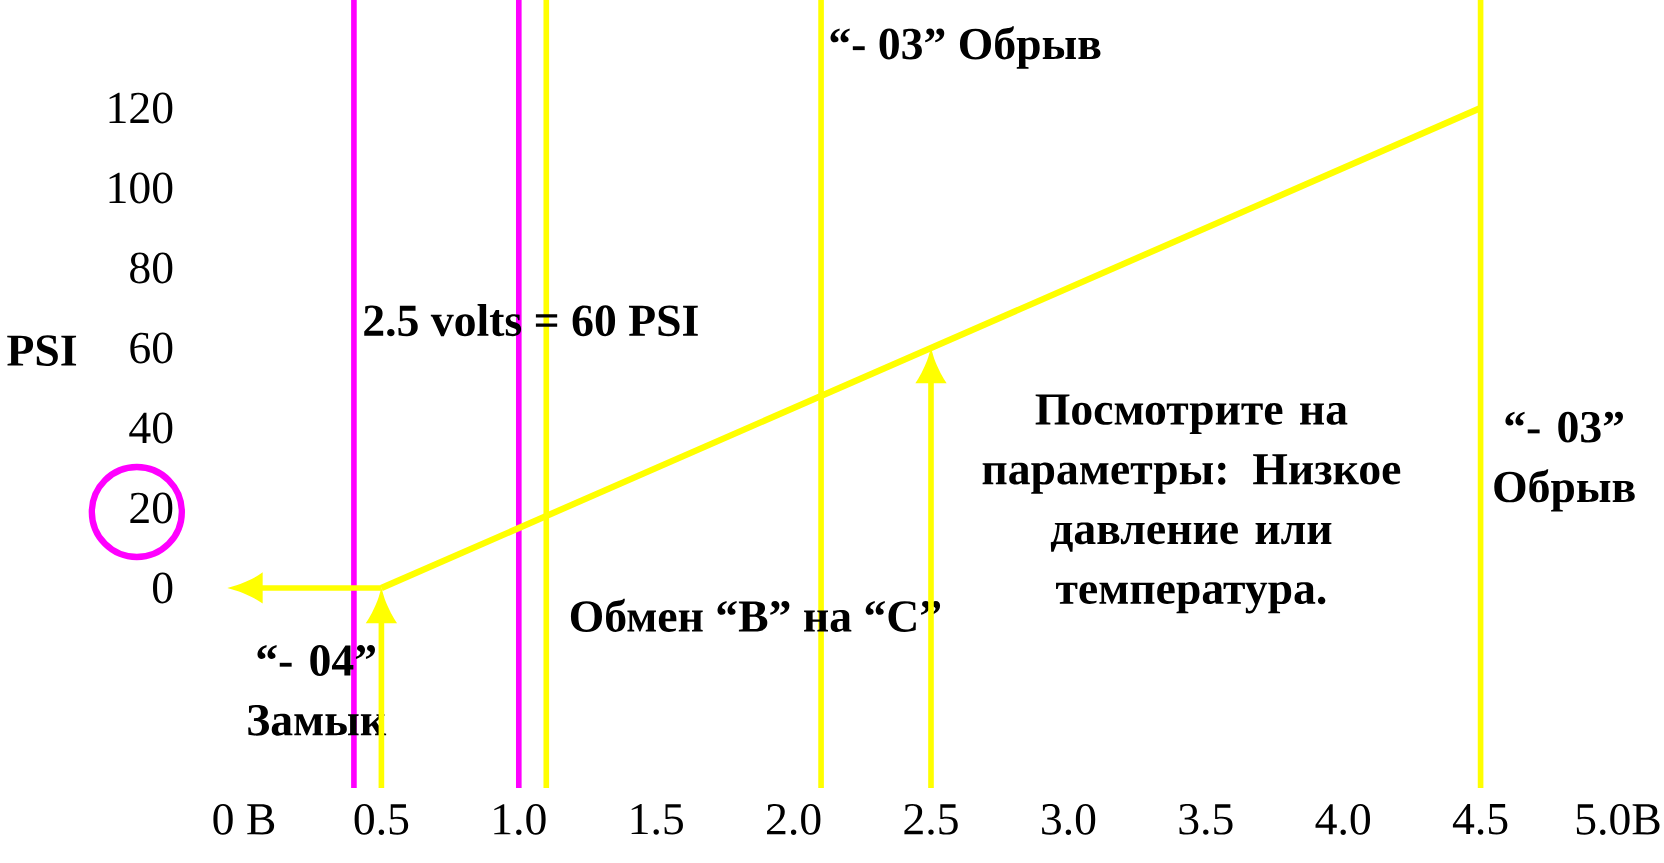 This screenshot has width=1664, height=863. I want to click on x-tick-label: 4.0, so click(1343, 819).